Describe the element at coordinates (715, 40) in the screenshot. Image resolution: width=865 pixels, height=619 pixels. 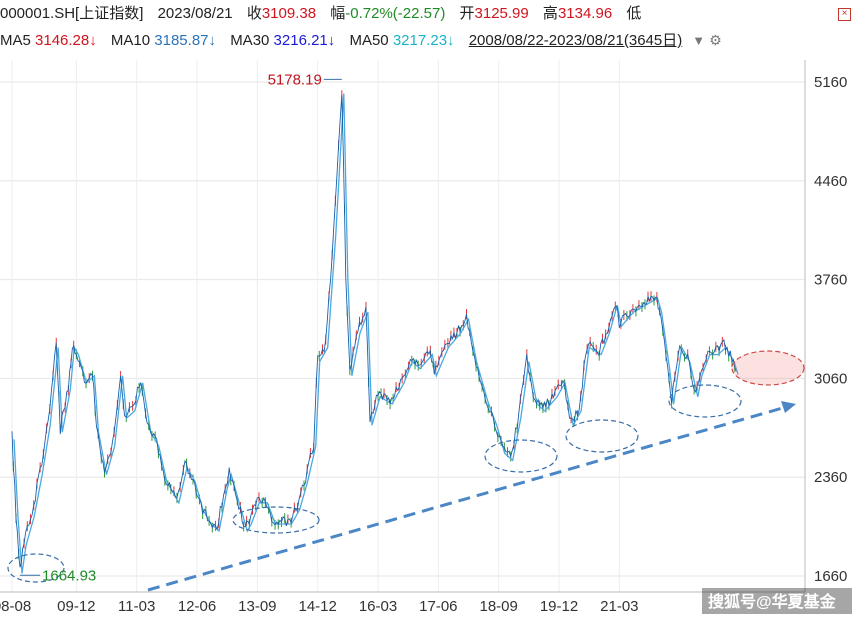
I see `gear-icon: ⚙` at that location.